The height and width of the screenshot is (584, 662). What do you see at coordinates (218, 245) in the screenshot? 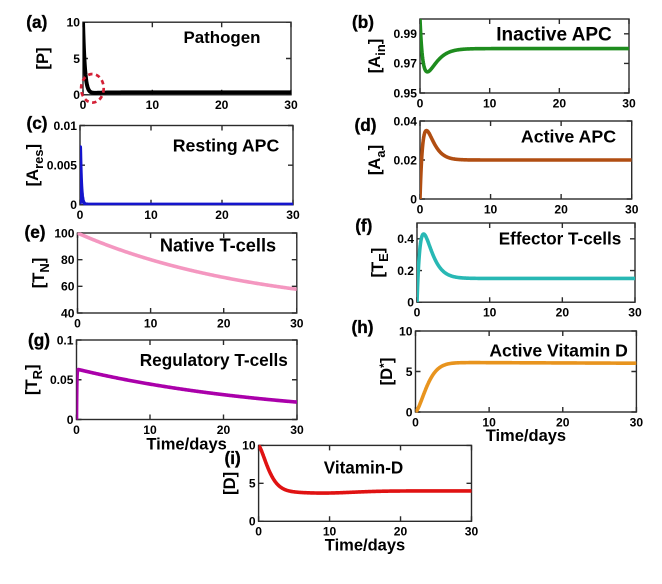
I see `svg-text: Native T-cells` at bounding box center [218, 245].